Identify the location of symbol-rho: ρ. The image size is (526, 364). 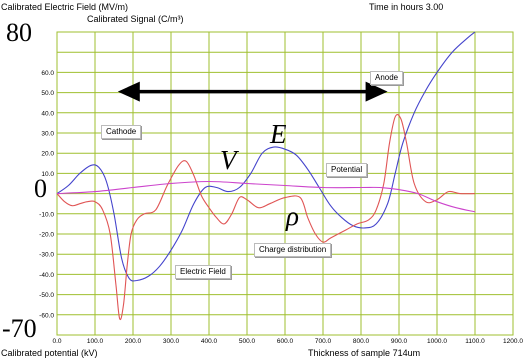
(292, 216).